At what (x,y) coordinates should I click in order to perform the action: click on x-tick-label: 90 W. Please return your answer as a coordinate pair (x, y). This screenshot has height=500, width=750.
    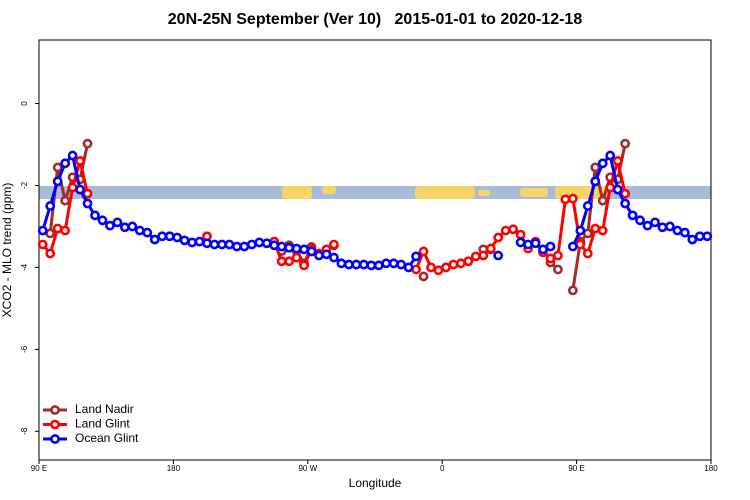
    Looking at the image, I should click on (307, 468).